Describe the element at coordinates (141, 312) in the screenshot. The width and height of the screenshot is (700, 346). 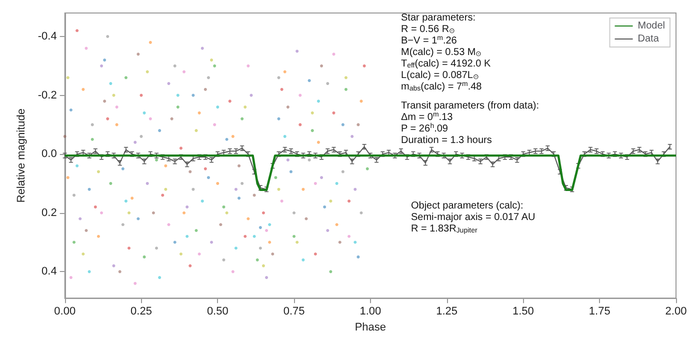
I see `x-tick-label: 0.25` at that location.